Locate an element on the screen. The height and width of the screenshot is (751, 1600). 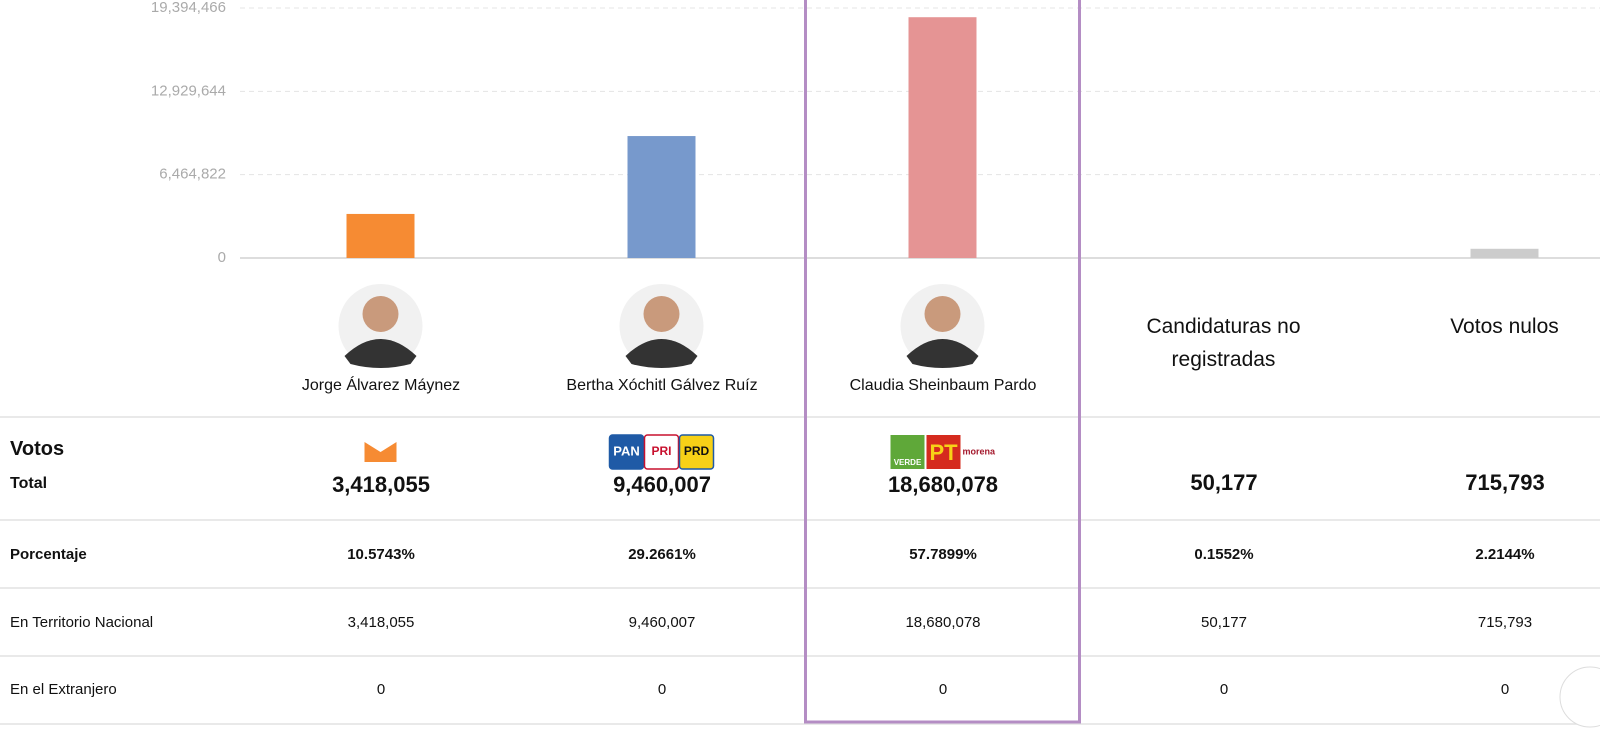
candidate-name: Bertha Xóchitl Gálvez Ruíz is located at coordinates (662, 385).